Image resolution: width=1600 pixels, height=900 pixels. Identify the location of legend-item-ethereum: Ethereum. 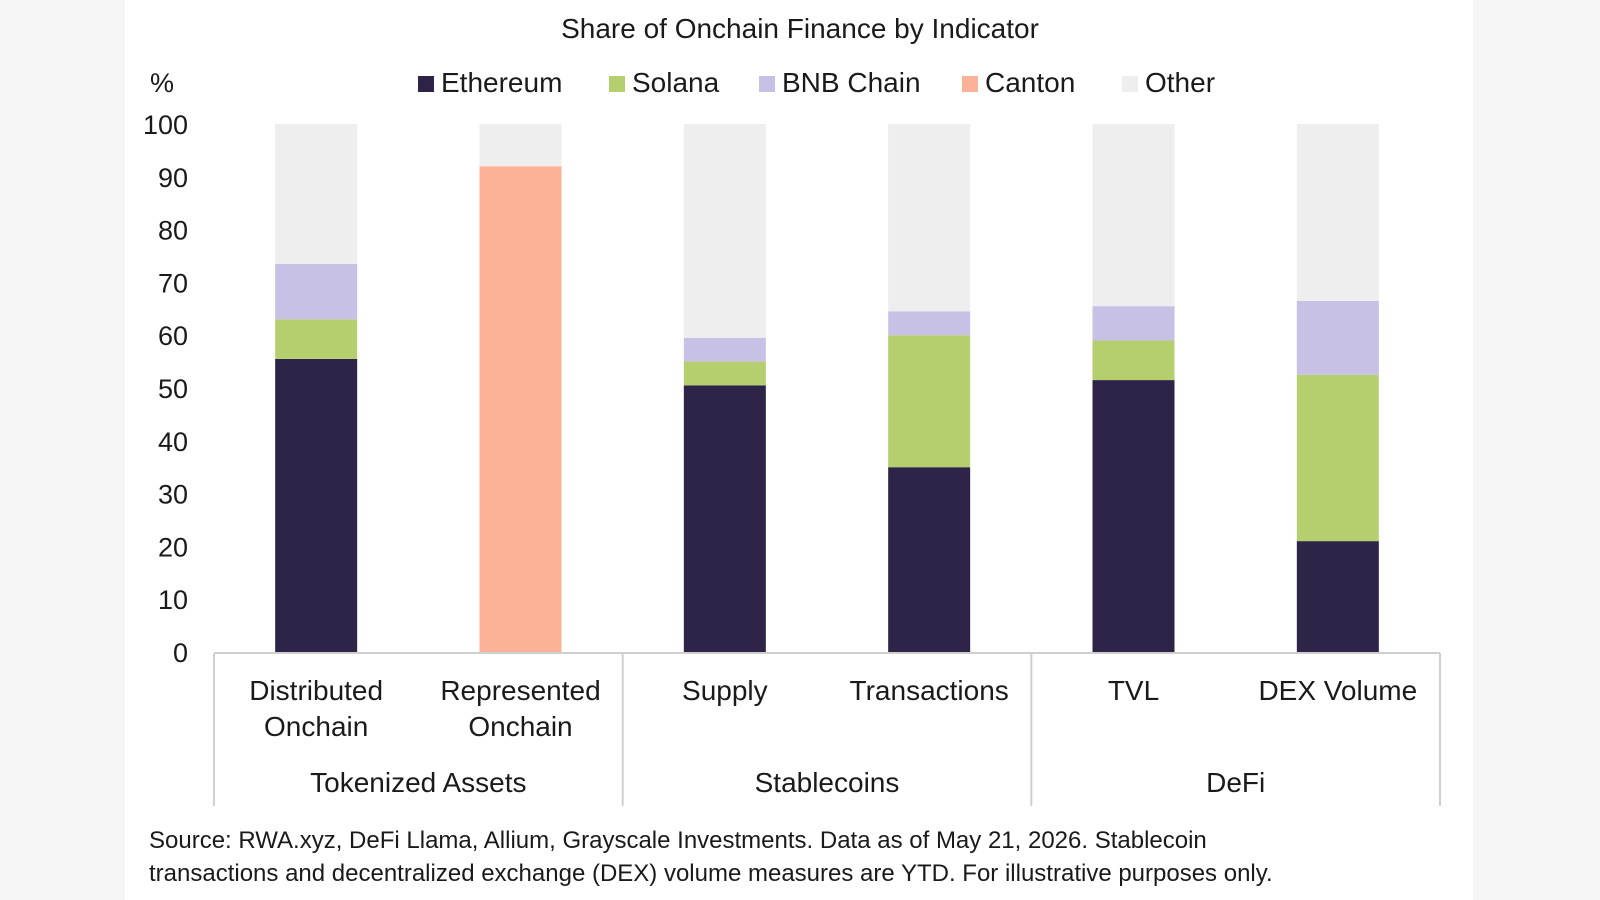
(490, 82).